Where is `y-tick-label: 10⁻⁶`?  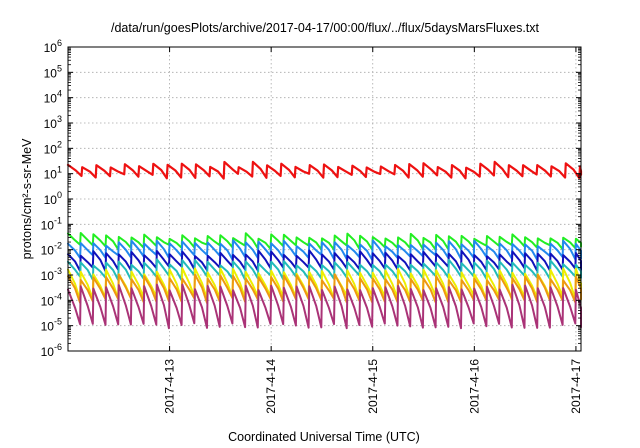
y-tick-label: 10⁻⁶ is located at coordinates (51, 350).